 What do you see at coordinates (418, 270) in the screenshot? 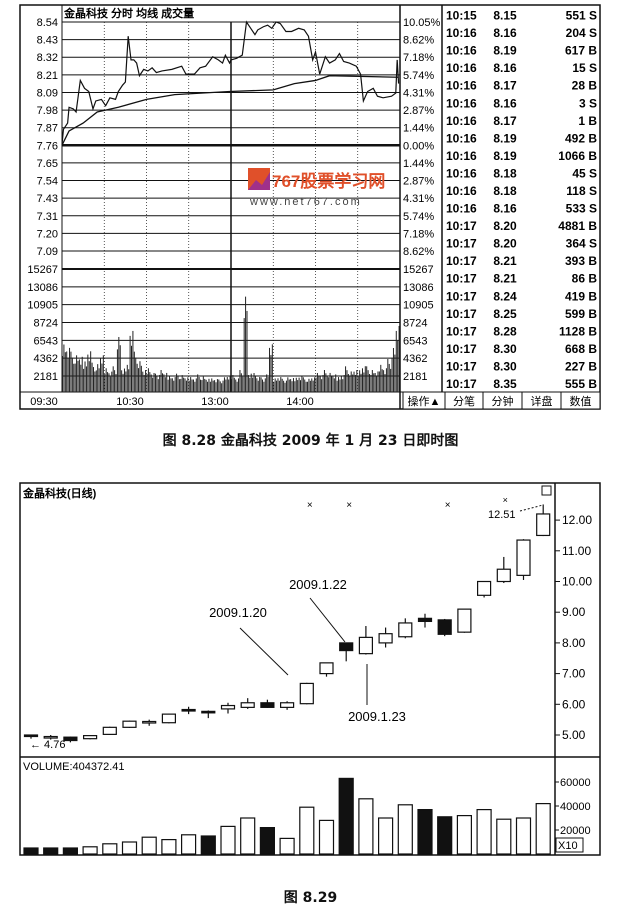
I see `volume-tick-label-right: 15267` at bounding box center [418, 270].